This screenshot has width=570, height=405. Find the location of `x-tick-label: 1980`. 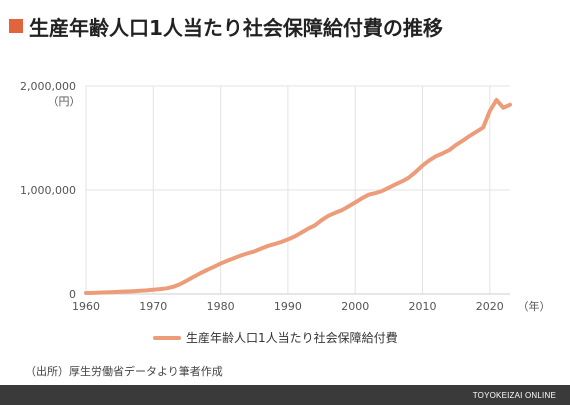

x-tick-label: 1980 is located at coordinates (221, 306).